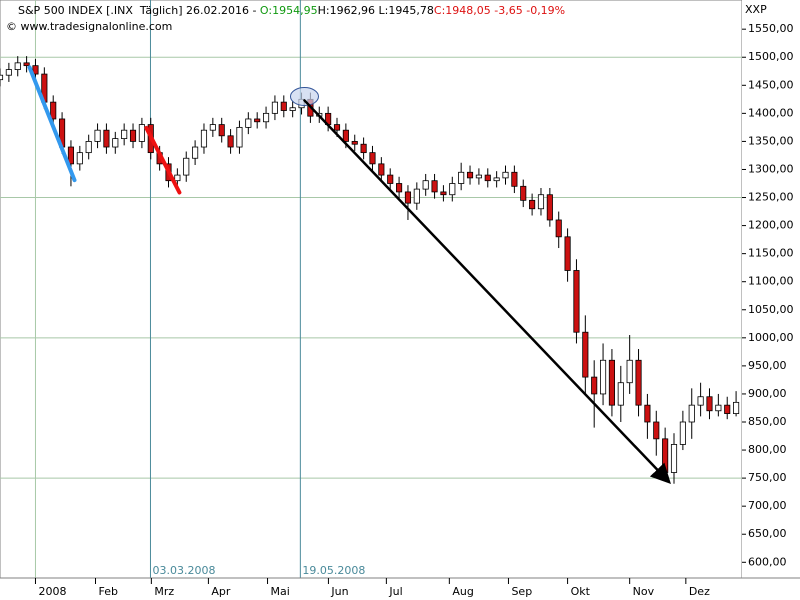 This screenshot has width=800, height=600. Describe the element at coordinates (699, 591) in the screenshot. I see `x-tick-label: Dez` at that location.